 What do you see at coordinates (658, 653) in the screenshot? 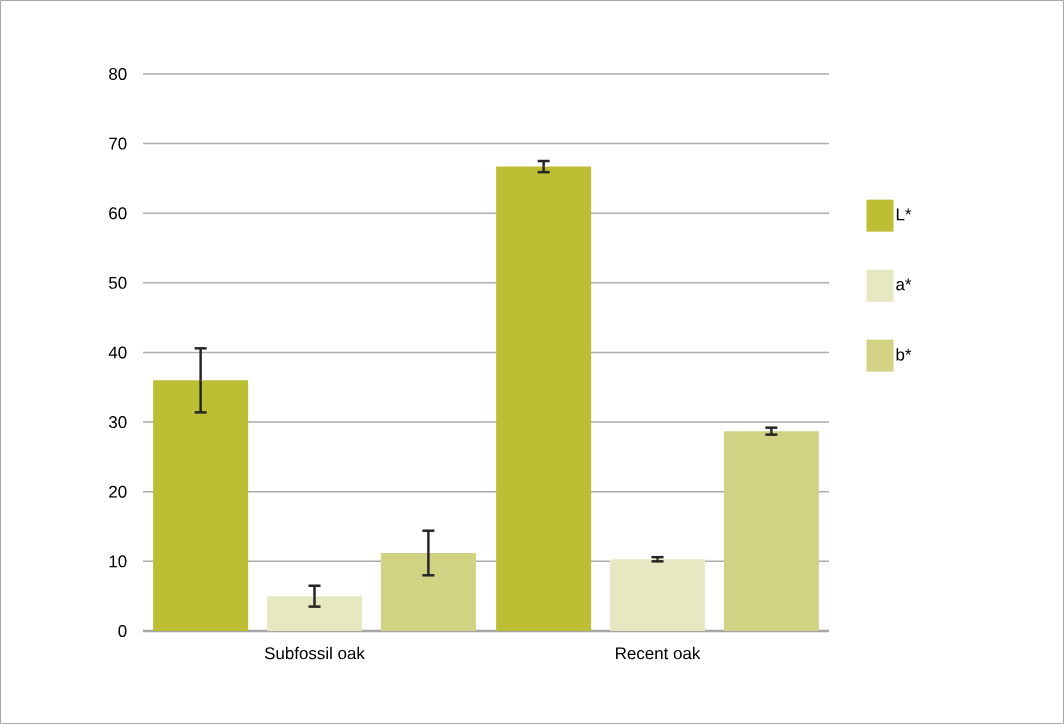
I see `x-tick-label: Recent oak` at bounding box center [658, 653].